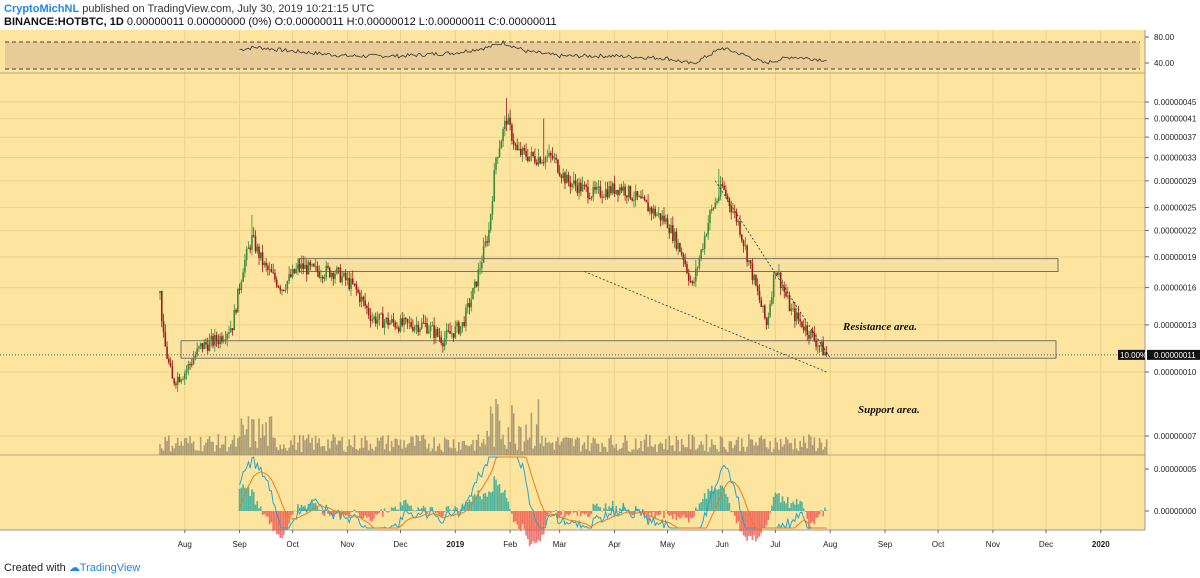 The width and height of the screenshot is (1200, 578). I want to click on resistance-zone, so click(678, 265).